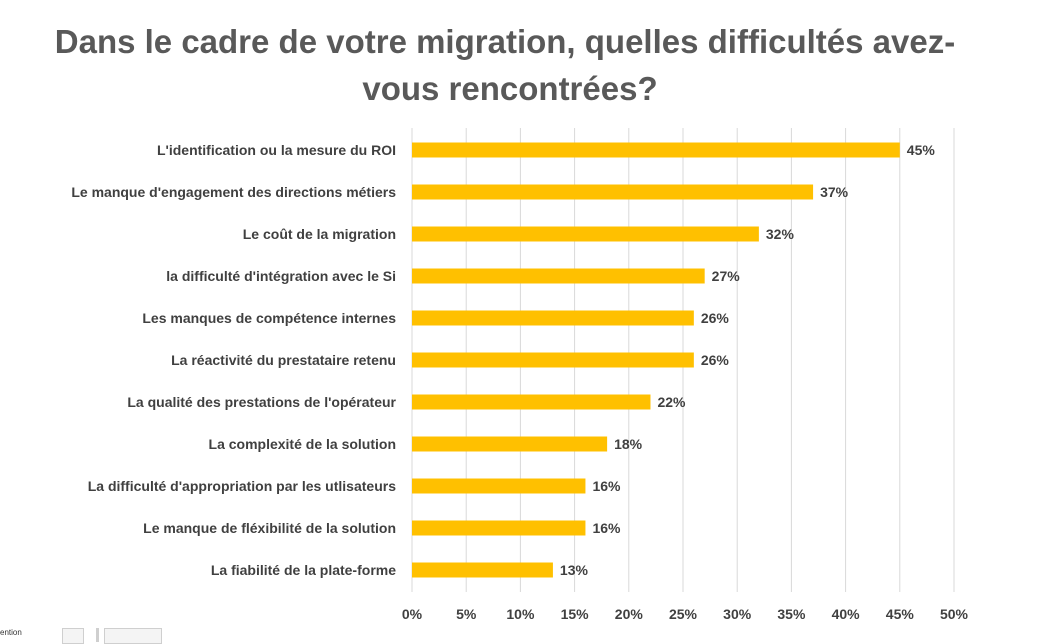 This screenshot has height=644, width=1049. What do you see at coordinates (574, 570) in the screenshot?
I see `data-label: 13%` at bounding box center [574, 570].